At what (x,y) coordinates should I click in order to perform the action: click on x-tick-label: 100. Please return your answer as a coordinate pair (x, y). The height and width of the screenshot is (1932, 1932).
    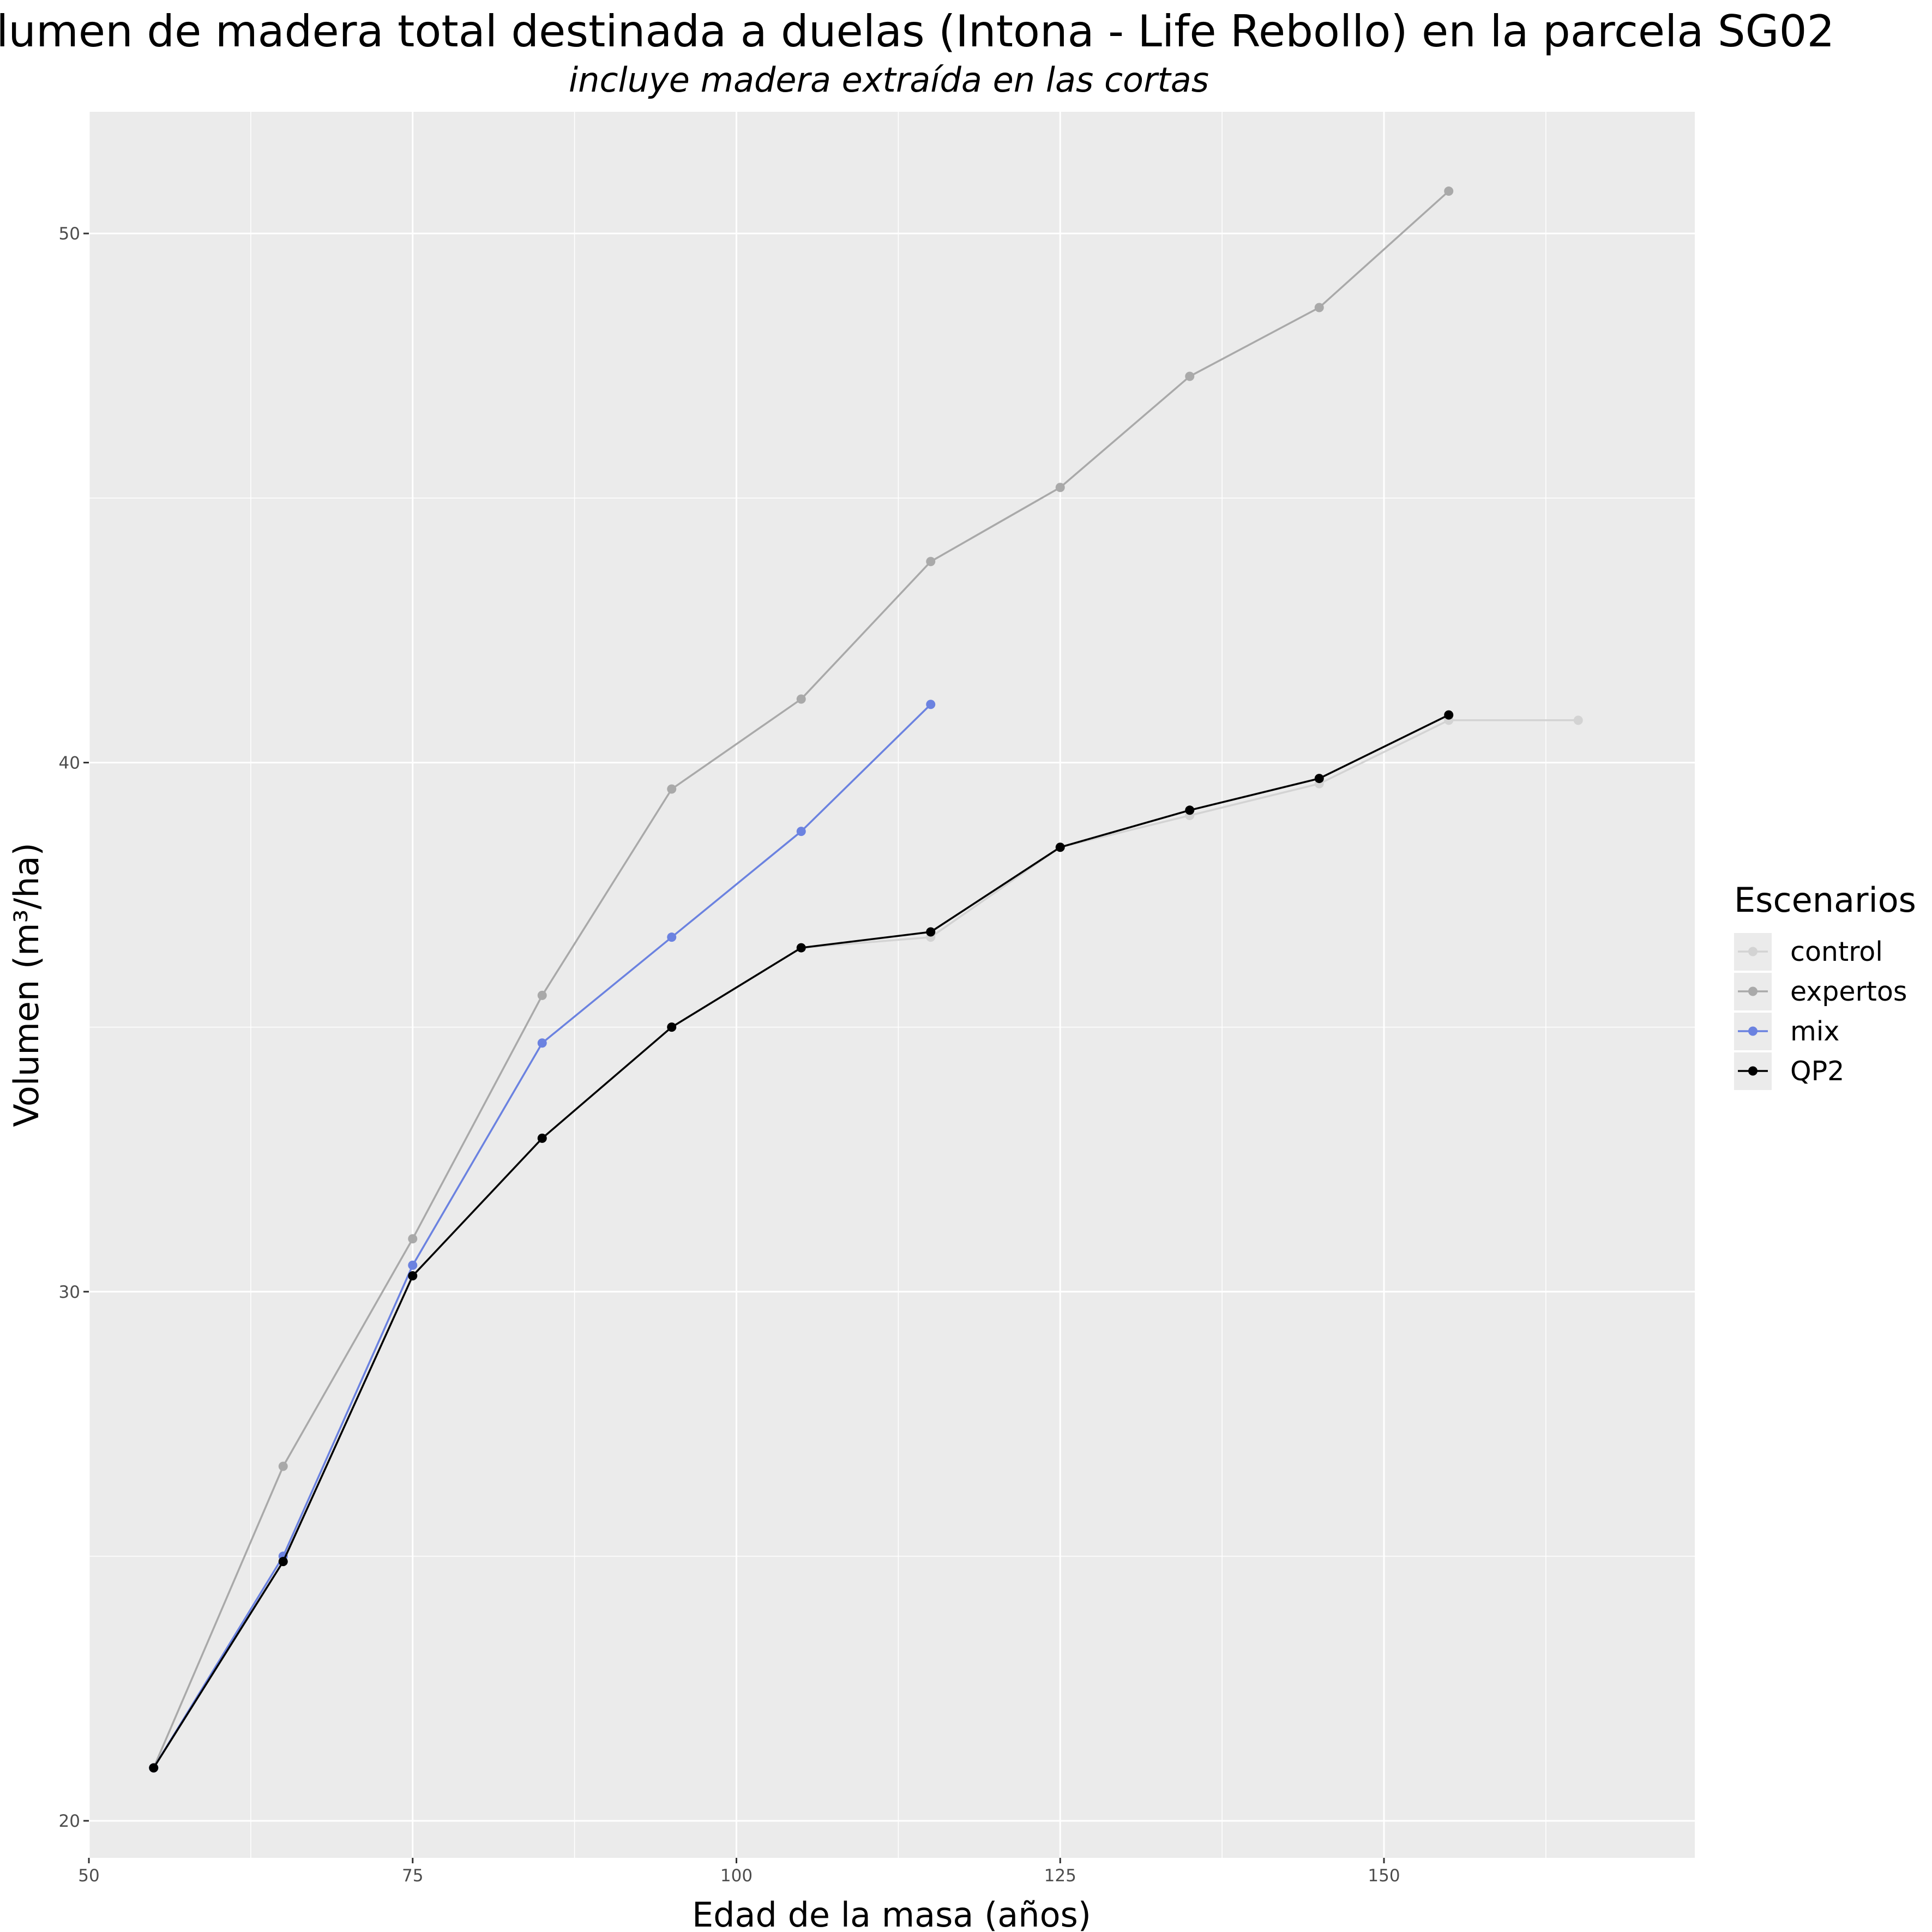
    Looking at the image, I should click on (736, 1876).